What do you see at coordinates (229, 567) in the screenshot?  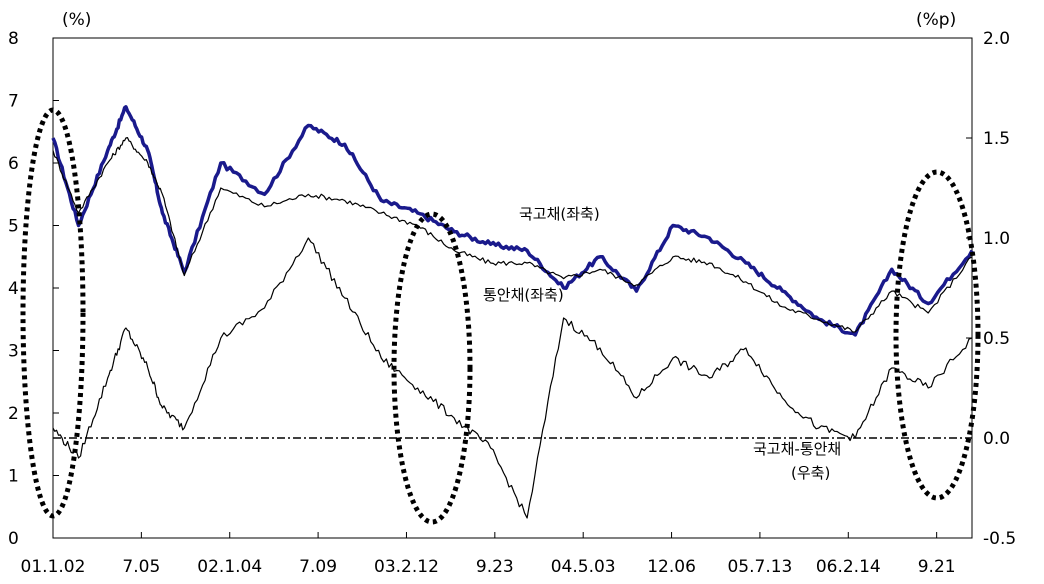 I see `x-tick-label: 02.1.04` at bounding box center [229, 567].